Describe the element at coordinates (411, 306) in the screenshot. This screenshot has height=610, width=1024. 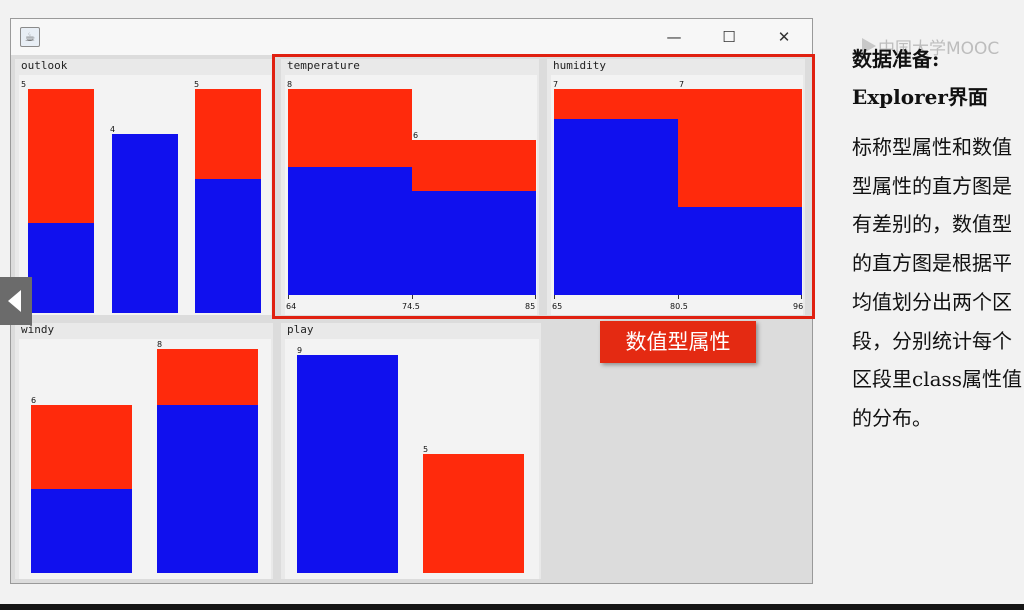
I see `axis-tick-label: 74.5` at that location.